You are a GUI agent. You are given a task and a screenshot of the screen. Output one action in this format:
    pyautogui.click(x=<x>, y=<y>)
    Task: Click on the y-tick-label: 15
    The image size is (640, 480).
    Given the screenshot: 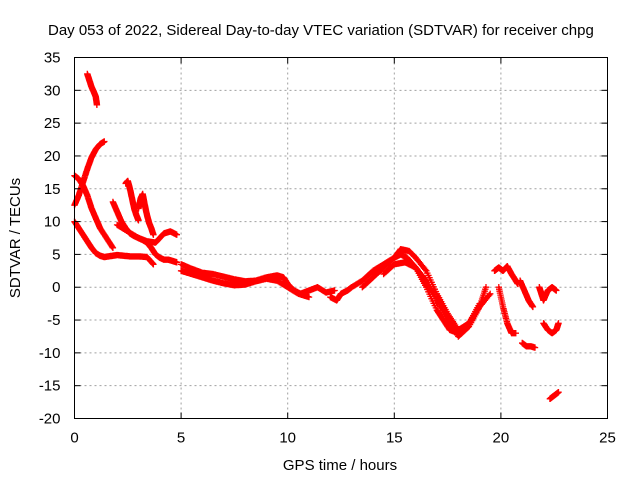 What is the action you would take?
    pyautogui.click(x=52, y=189)
    